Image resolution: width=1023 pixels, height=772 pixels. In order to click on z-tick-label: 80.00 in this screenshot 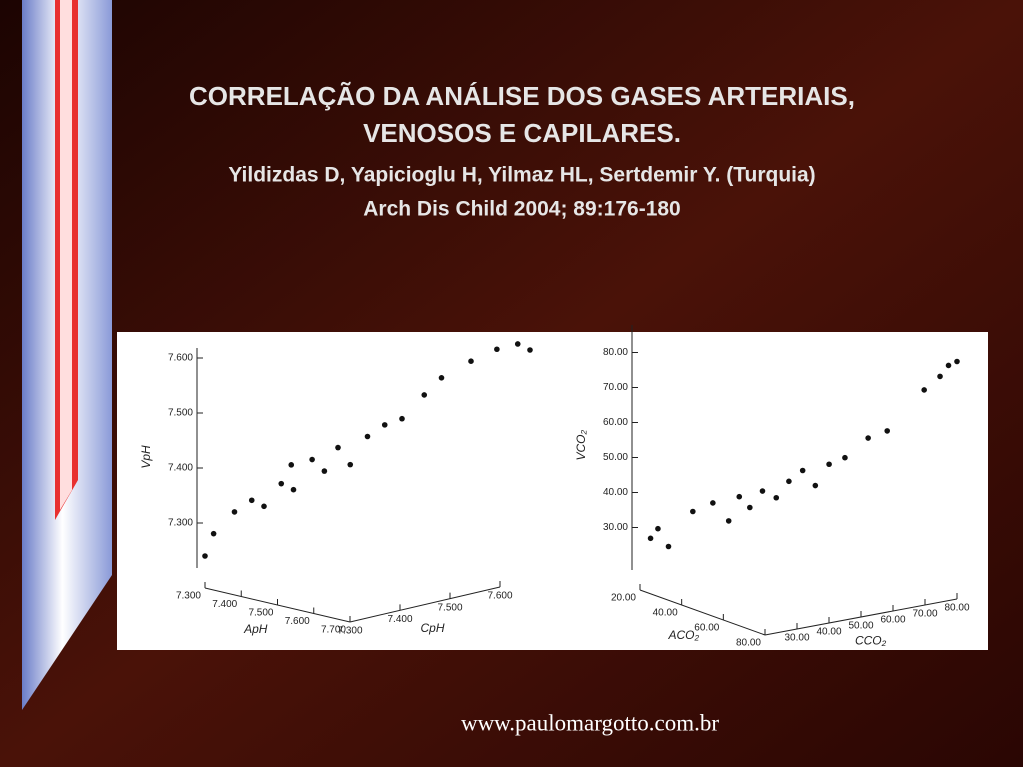, I will do `click(615, 352)`.